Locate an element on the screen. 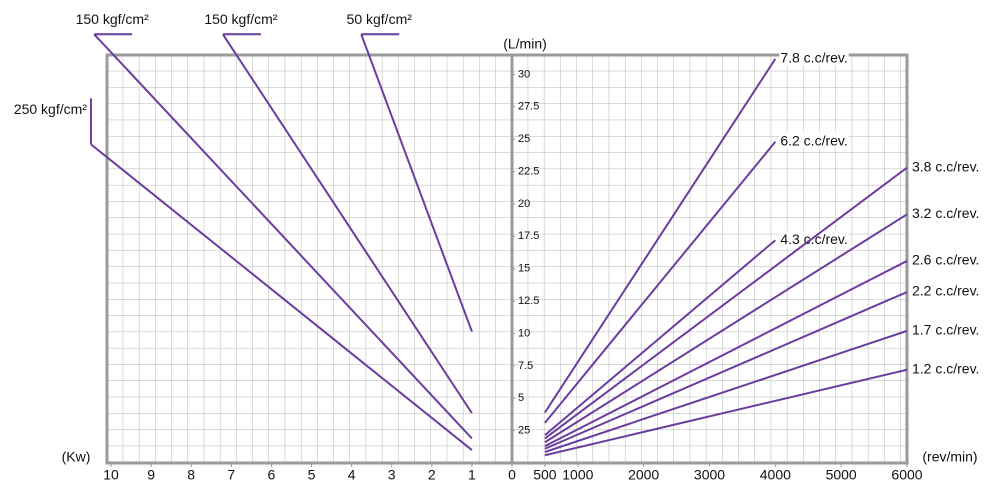 This screenshot has height=484, width=988. x-tick-label: 500 is located at coordinates (545, 475).